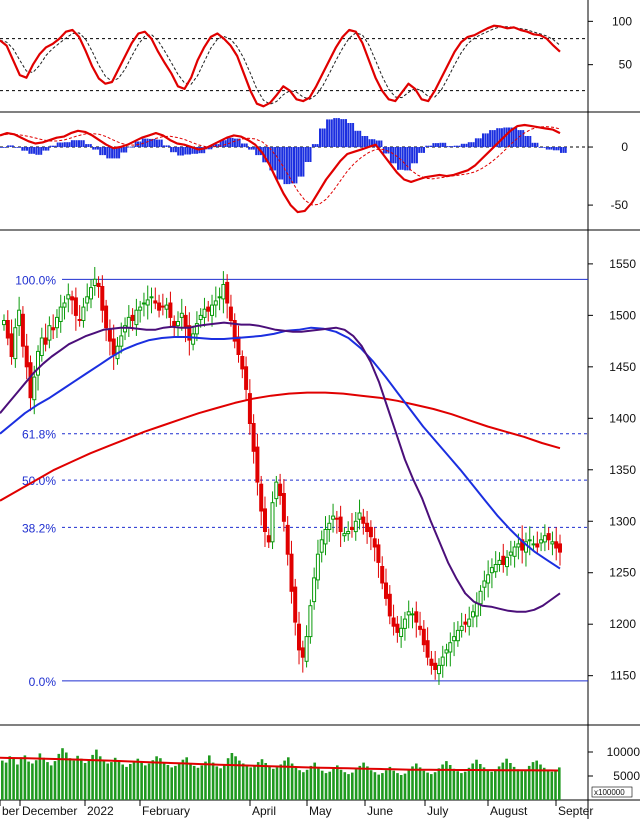  I want to click on price-tick-label-2: 1450, so click(622, 367).